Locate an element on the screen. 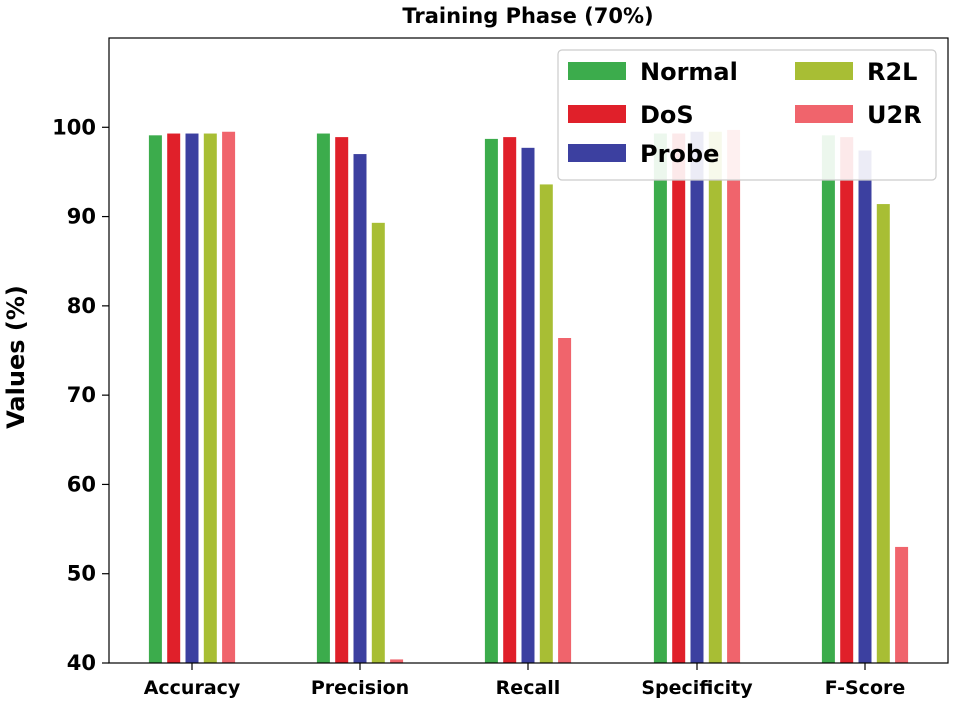 Image resolution: width=955 pixels, height=702 pixels. legend-swatch-r2l is located at coordinates (824, 71).